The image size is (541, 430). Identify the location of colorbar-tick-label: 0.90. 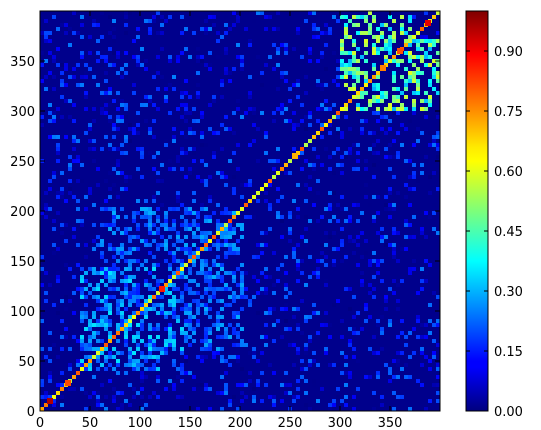
(508, 52).